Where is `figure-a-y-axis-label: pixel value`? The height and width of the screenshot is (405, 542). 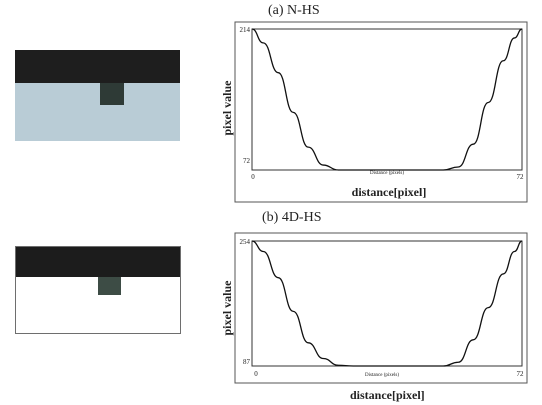 figure-a-y-axis-label: pixel value is located at coordinates (227, 108).